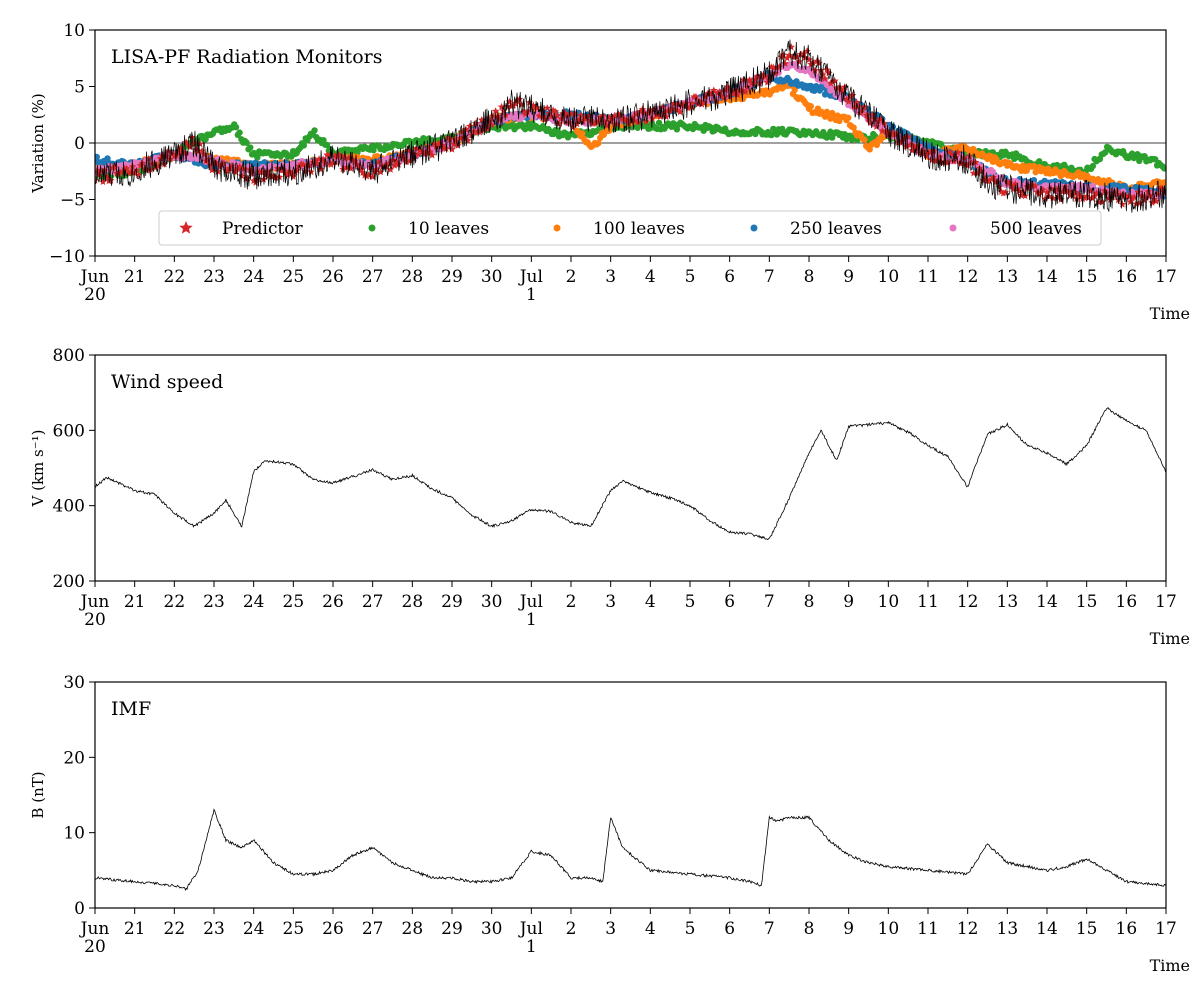 The height and width of the screenshot is (1000, 1200). What do you see at coordinates (74, 31) in the screenshot?
I see `y-tick-label: 10` at bounding box center [74, 31].